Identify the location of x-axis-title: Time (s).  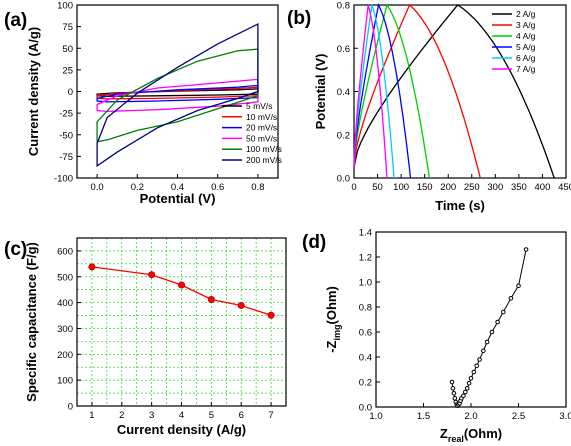
(460, 205).